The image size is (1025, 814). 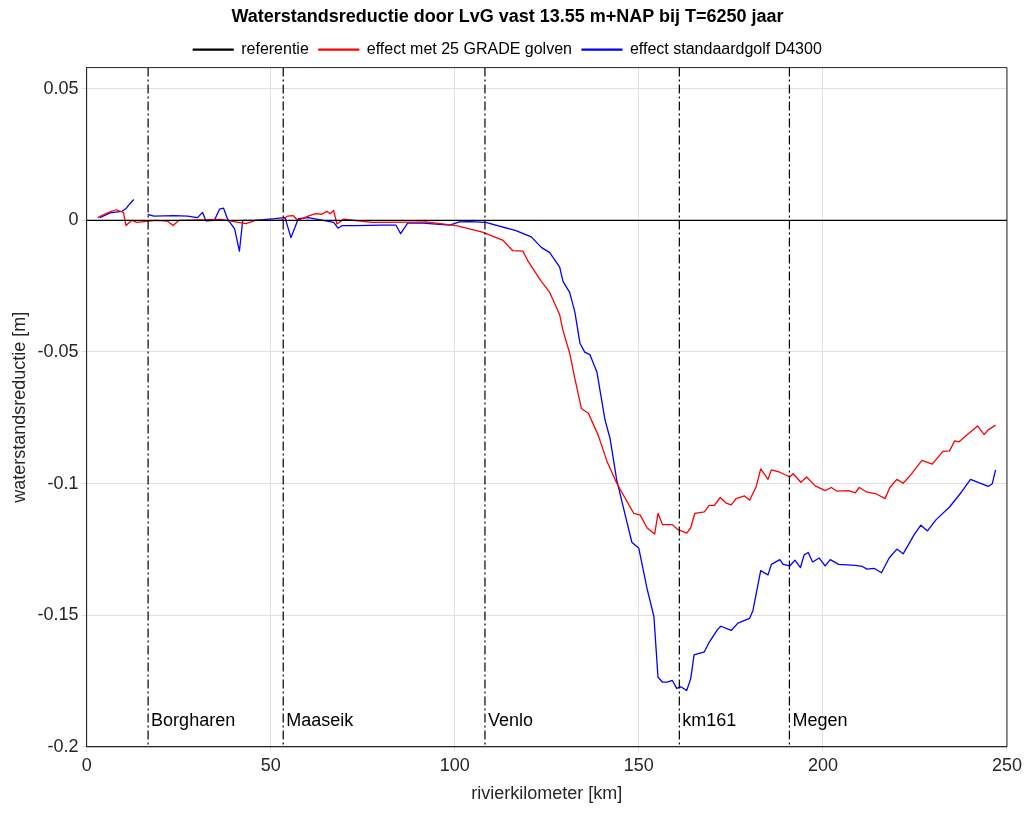 What do you see at coordinates (73, 219) in the screenshot?
I see `y-tick-label: 0` at bounding box center [73, 219].